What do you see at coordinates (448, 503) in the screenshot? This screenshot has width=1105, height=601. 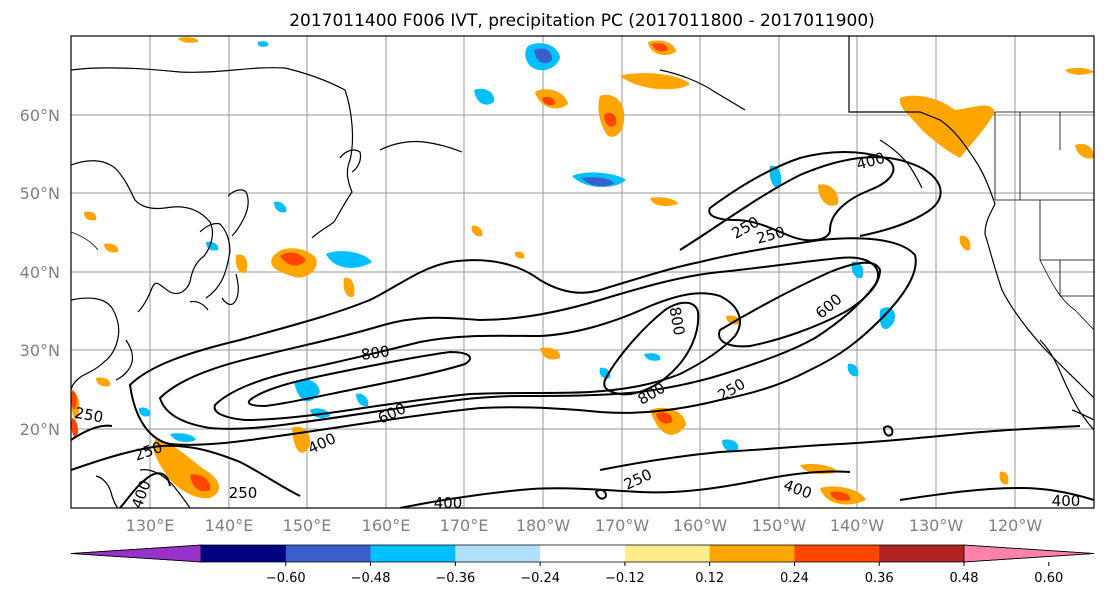 I see `contour-label: 400` at bounding box center [448, 503].